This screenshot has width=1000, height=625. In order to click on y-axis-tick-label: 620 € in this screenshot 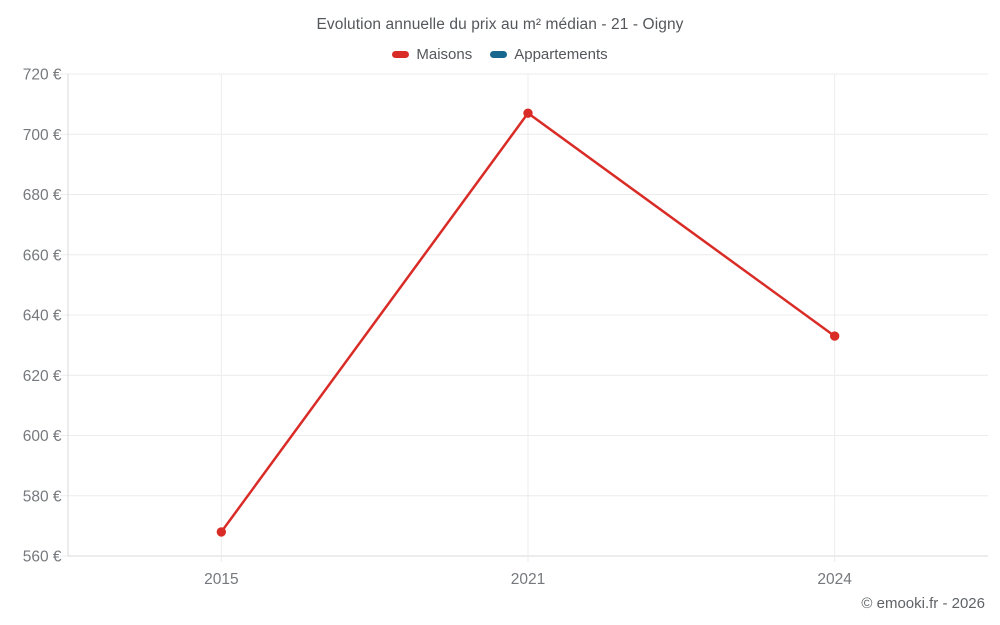, I will do `click(42, 376)`.